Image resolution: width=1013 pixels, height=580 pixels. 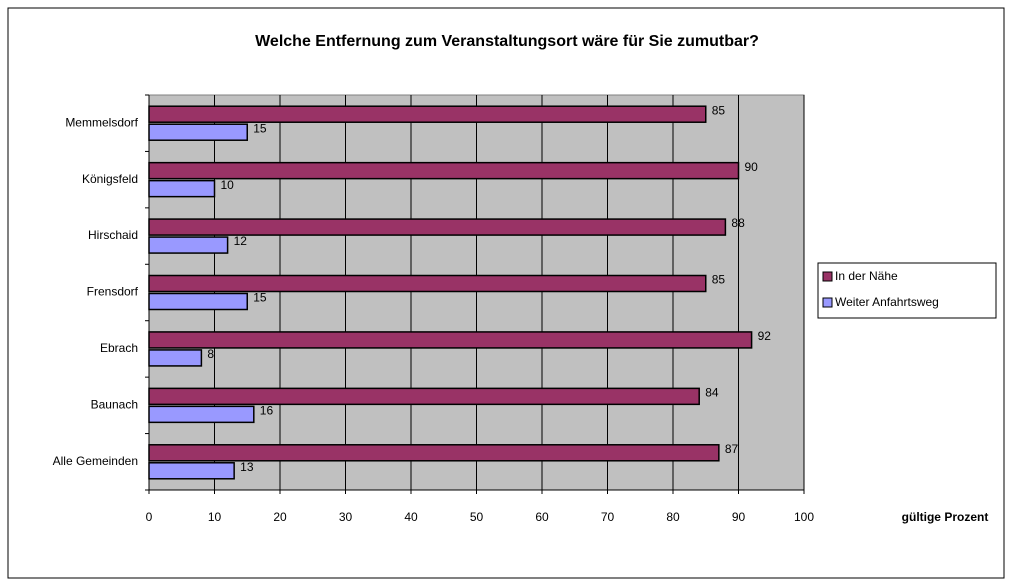 What do you see at coordinates (228, 185) in the screenshot?
I see `data-label: 10` at bounding box center [228, 185].